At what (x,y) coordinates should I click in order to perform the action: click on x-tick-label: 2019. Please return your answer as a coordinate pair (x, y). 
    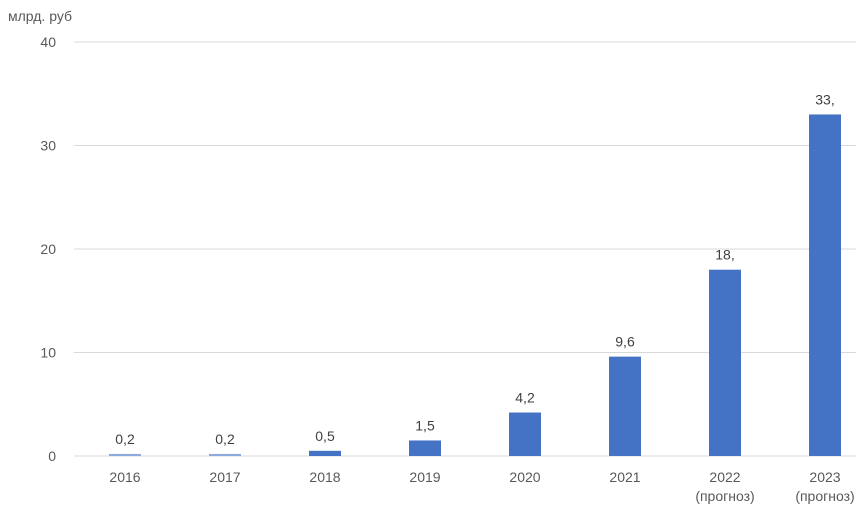
    Looking at the image, I should click on (424, 477).